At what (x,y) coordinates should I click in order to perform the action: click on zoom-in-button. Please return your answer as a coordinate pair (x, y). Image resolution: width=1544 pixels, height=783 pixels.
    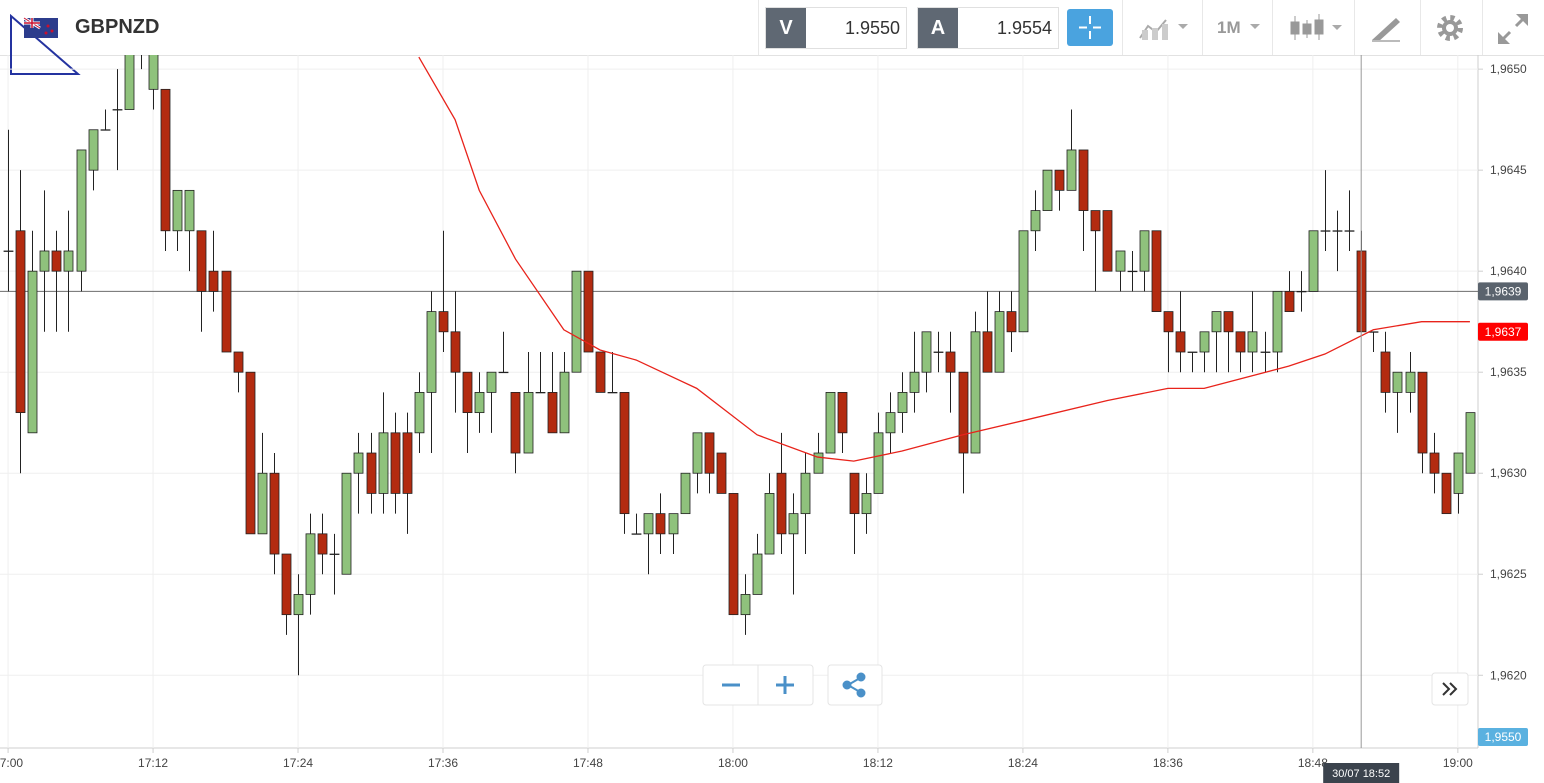
    Looking at the image, I should click on (785, 685).